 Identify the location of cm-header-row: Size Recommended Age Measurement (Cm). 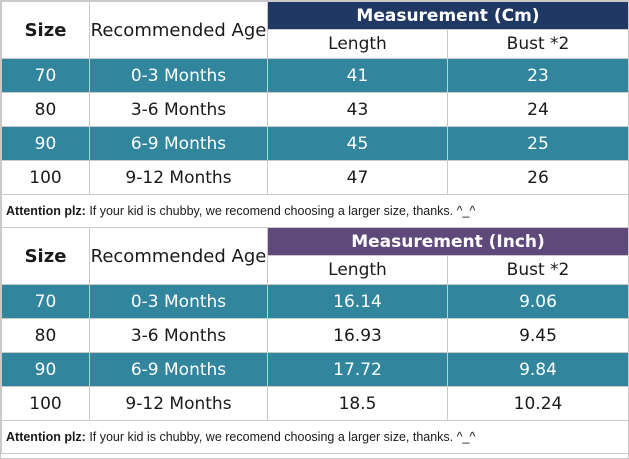
(315, 30).